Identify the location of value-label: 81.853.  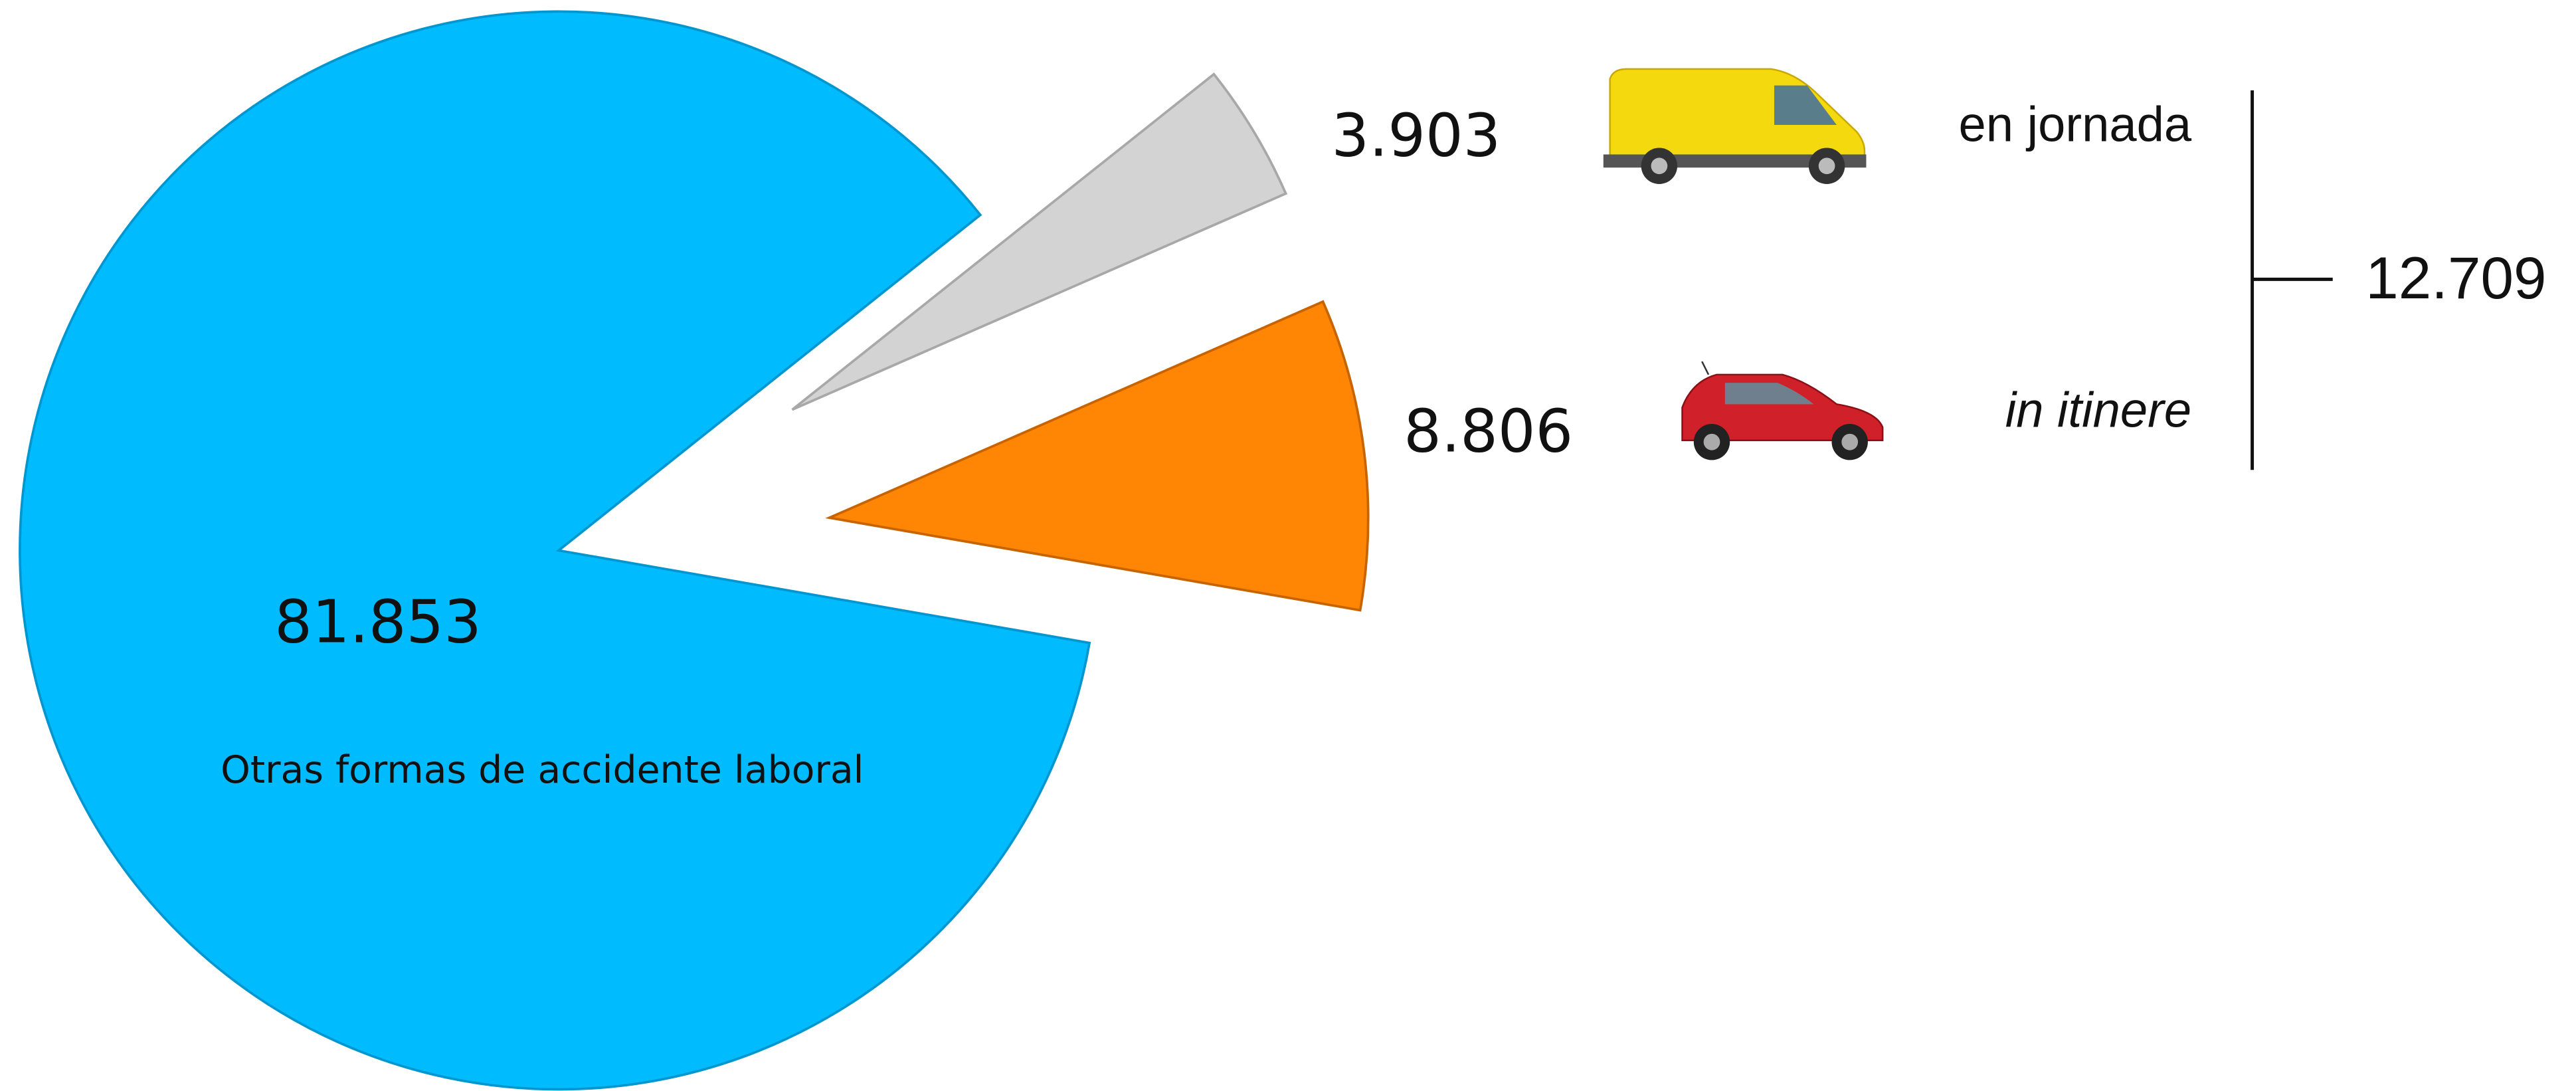
(377, 621).